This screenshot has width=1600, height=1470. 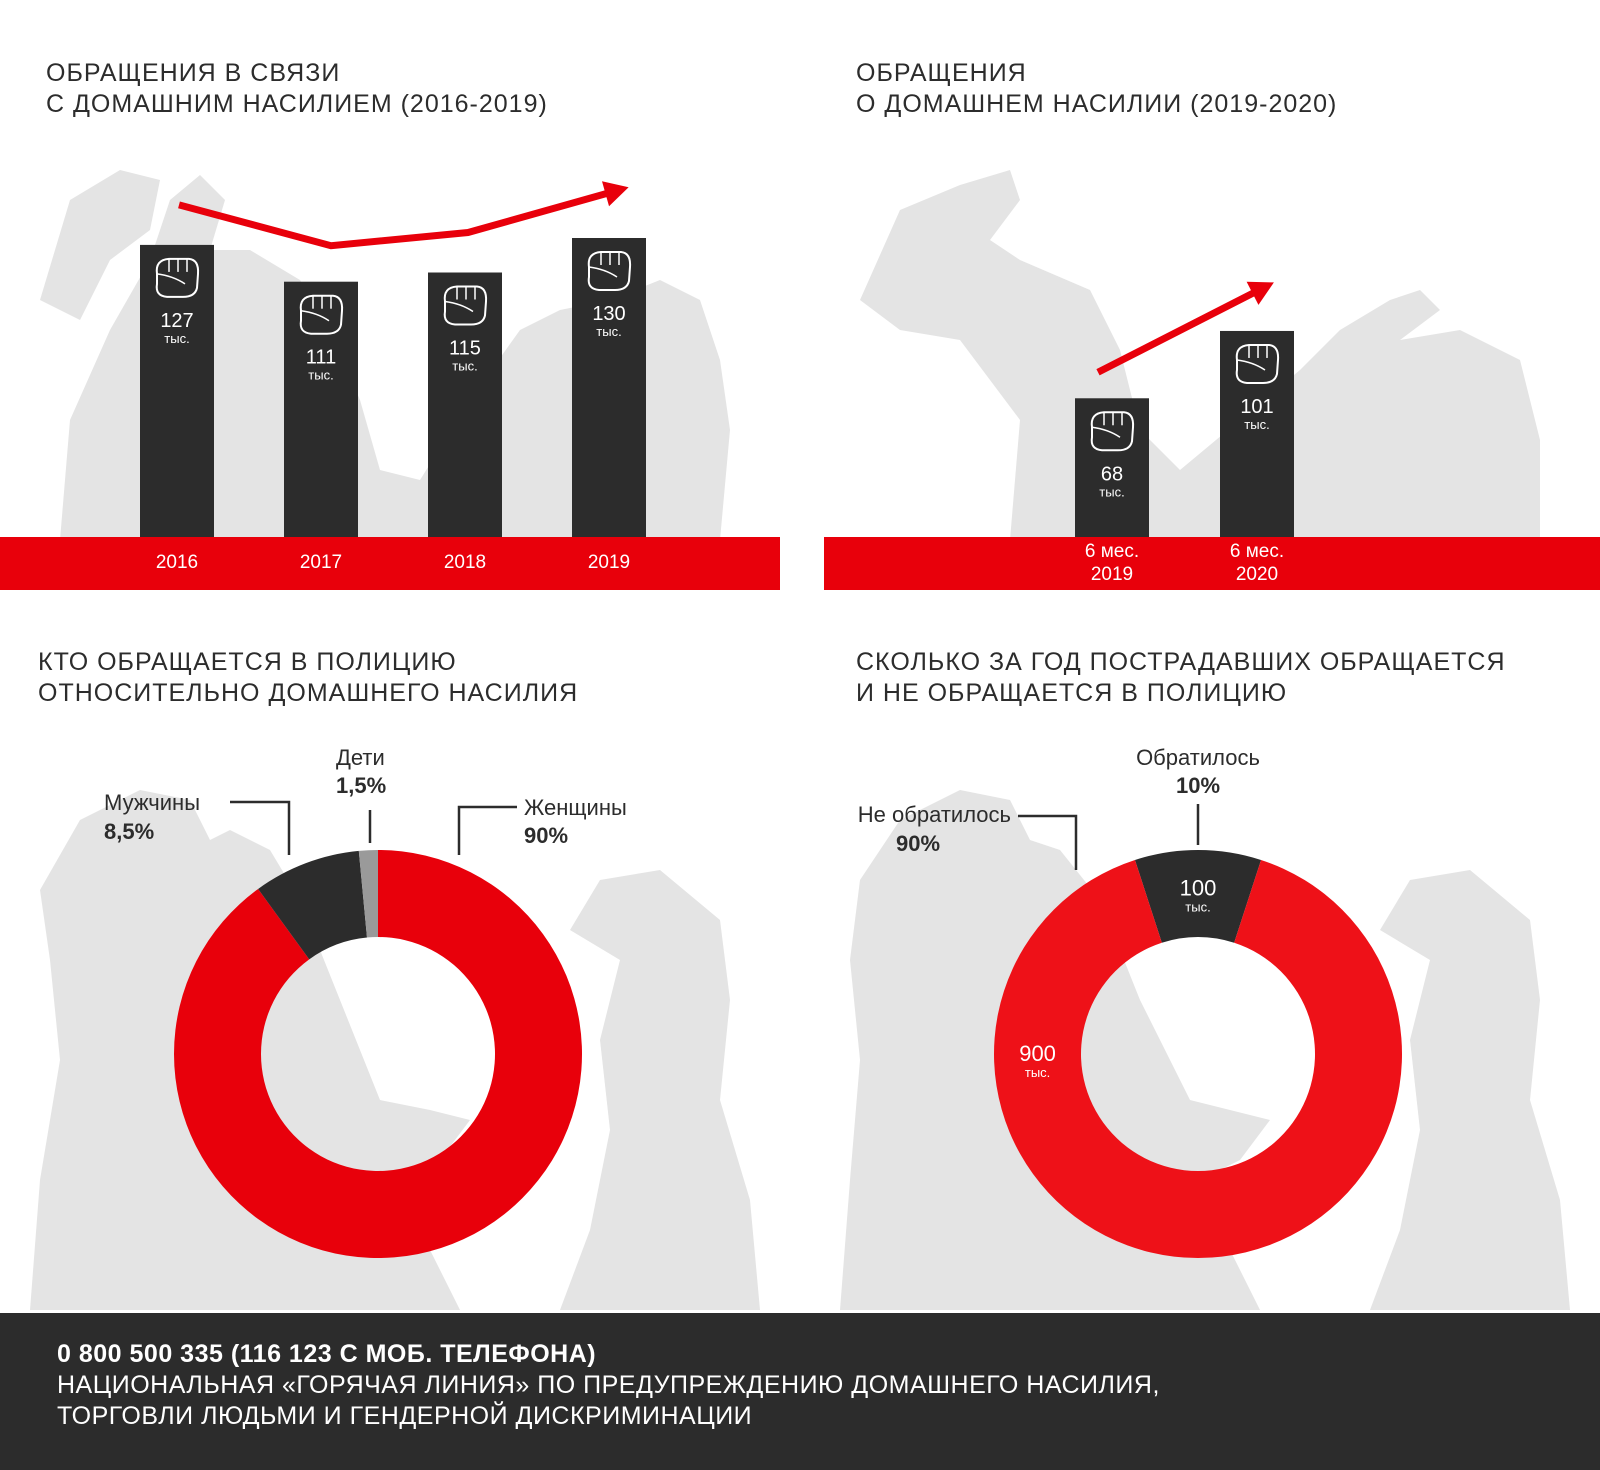 I want to click on slice-name-label: Мужчины, so click(x=152, y=802).